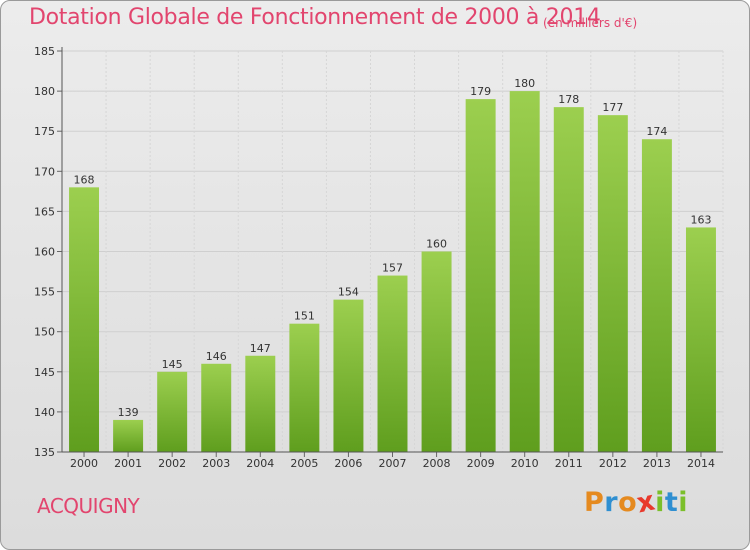  I want to click on data-label: 179, so click(480, 91).